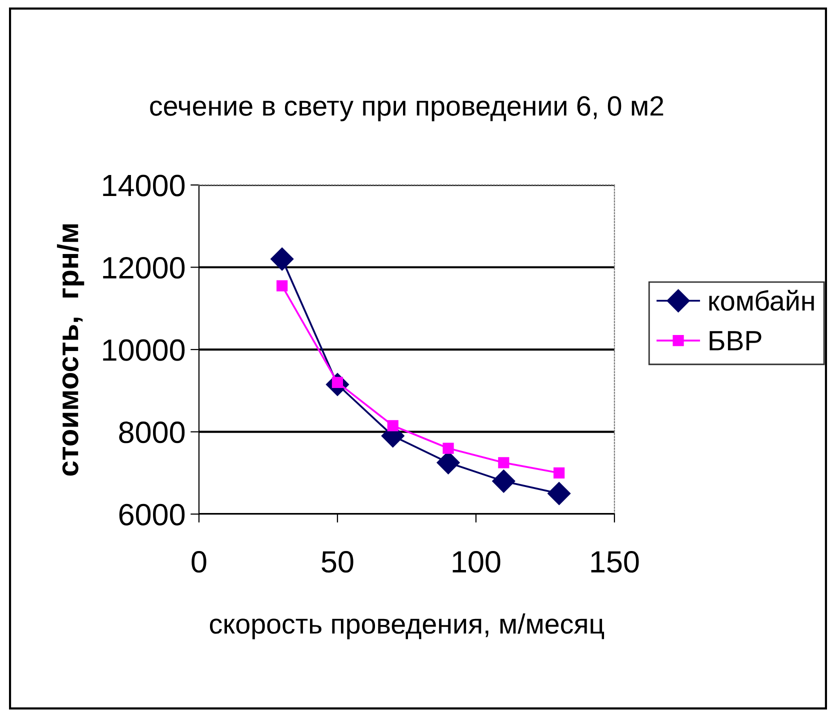 The width and height of the screenshot is (836, 717). Describe the element at coordinates (144, 350) in the screenshot. I see `y-tick-label: 10000` at that location.